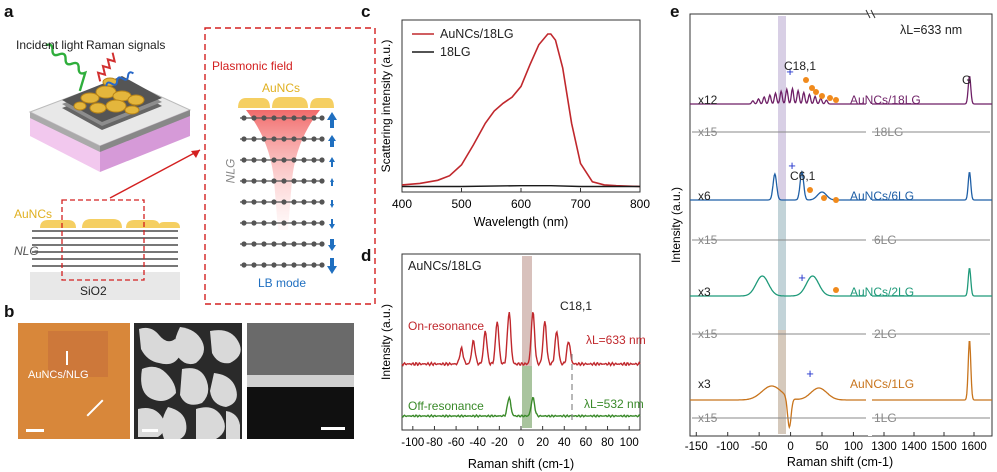 Image resolution: width=997 pixels, height=472 pixels. I want to click on legend-label-aunc: AuNCs/18LG, so click(477, 34).